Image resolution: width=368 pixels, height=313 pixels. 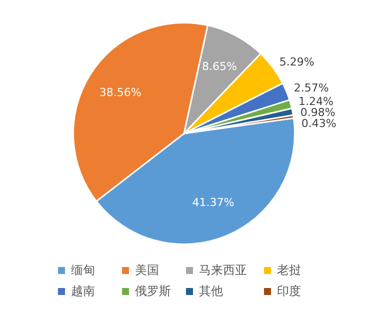 What do you see at coordinates (219, 66) in the screenshot?
I see `data-label: 8.65%` at bounding box center [219, 66].